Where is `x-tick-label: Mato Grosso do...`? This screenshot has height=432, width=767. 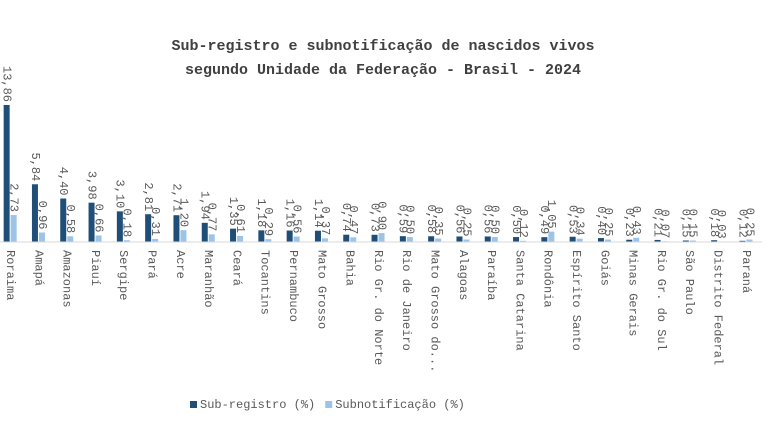
x-tick-label: Mato Grosso do... is located at coordinates (434, 311).